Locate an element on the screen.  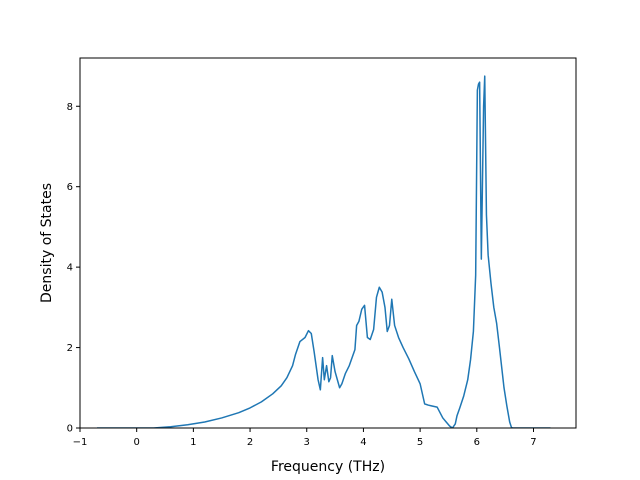
y-tick-label: 4 is located at coordinates (70, 268).